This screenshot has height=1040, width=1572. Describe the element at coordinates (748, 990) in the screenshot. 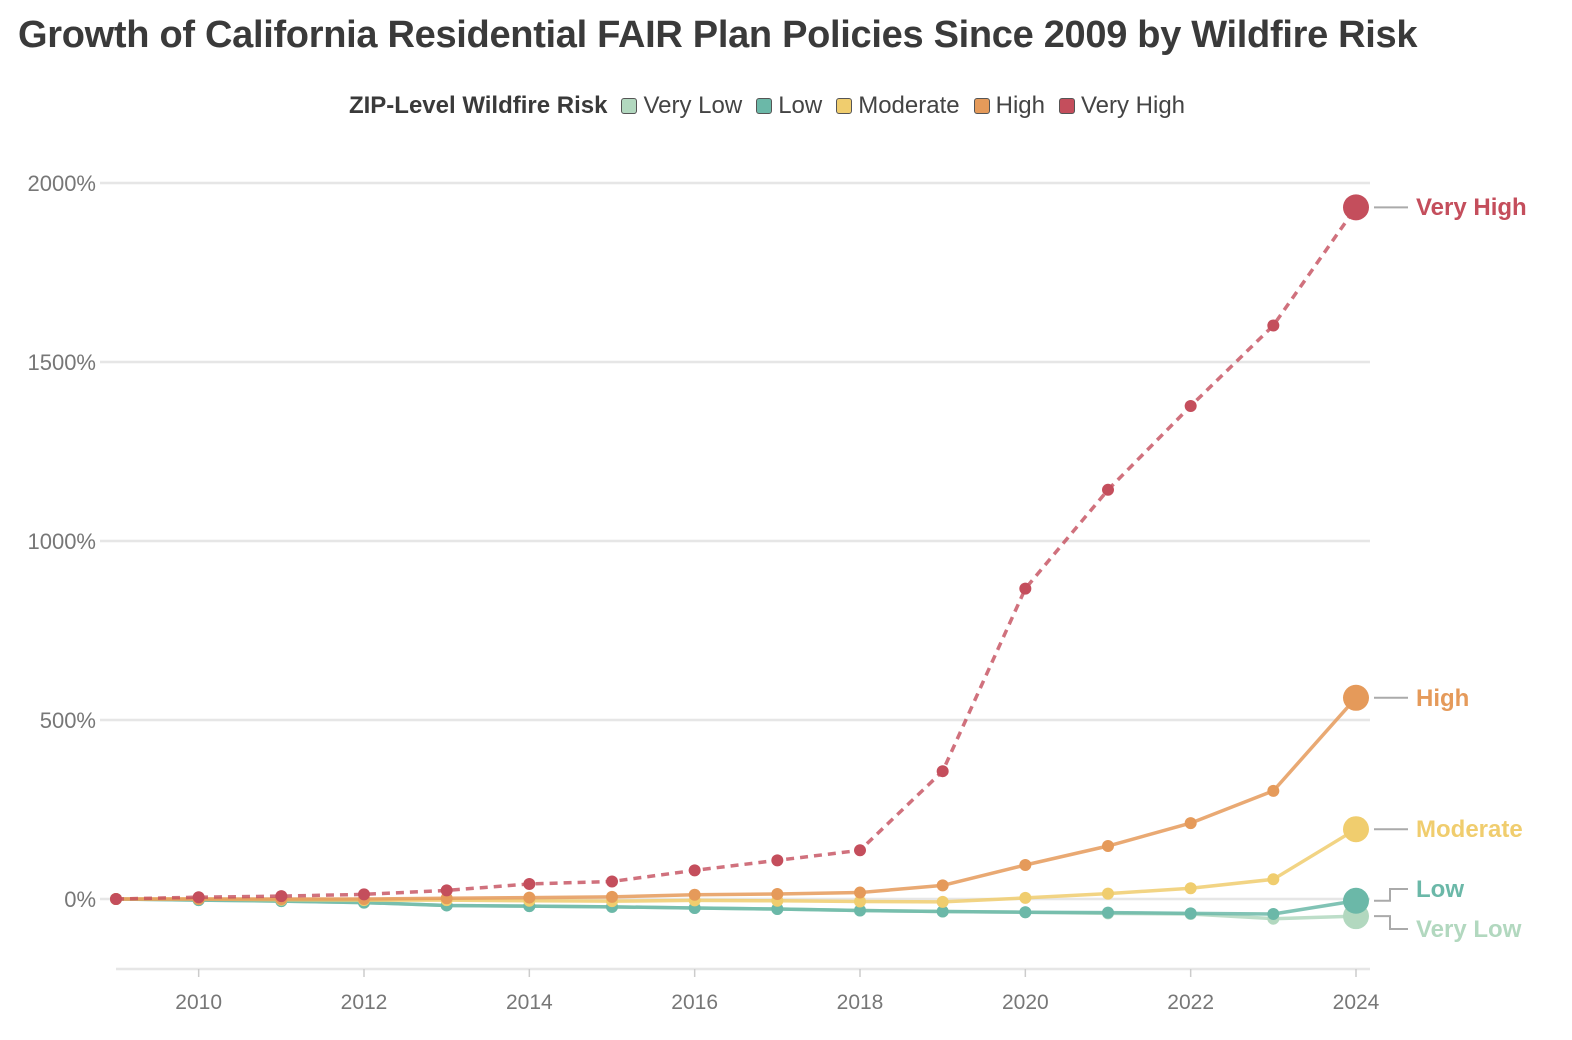

I see `x-axis: 2010 2012 2014 2016 2018 2020 2022 2024` at that location.